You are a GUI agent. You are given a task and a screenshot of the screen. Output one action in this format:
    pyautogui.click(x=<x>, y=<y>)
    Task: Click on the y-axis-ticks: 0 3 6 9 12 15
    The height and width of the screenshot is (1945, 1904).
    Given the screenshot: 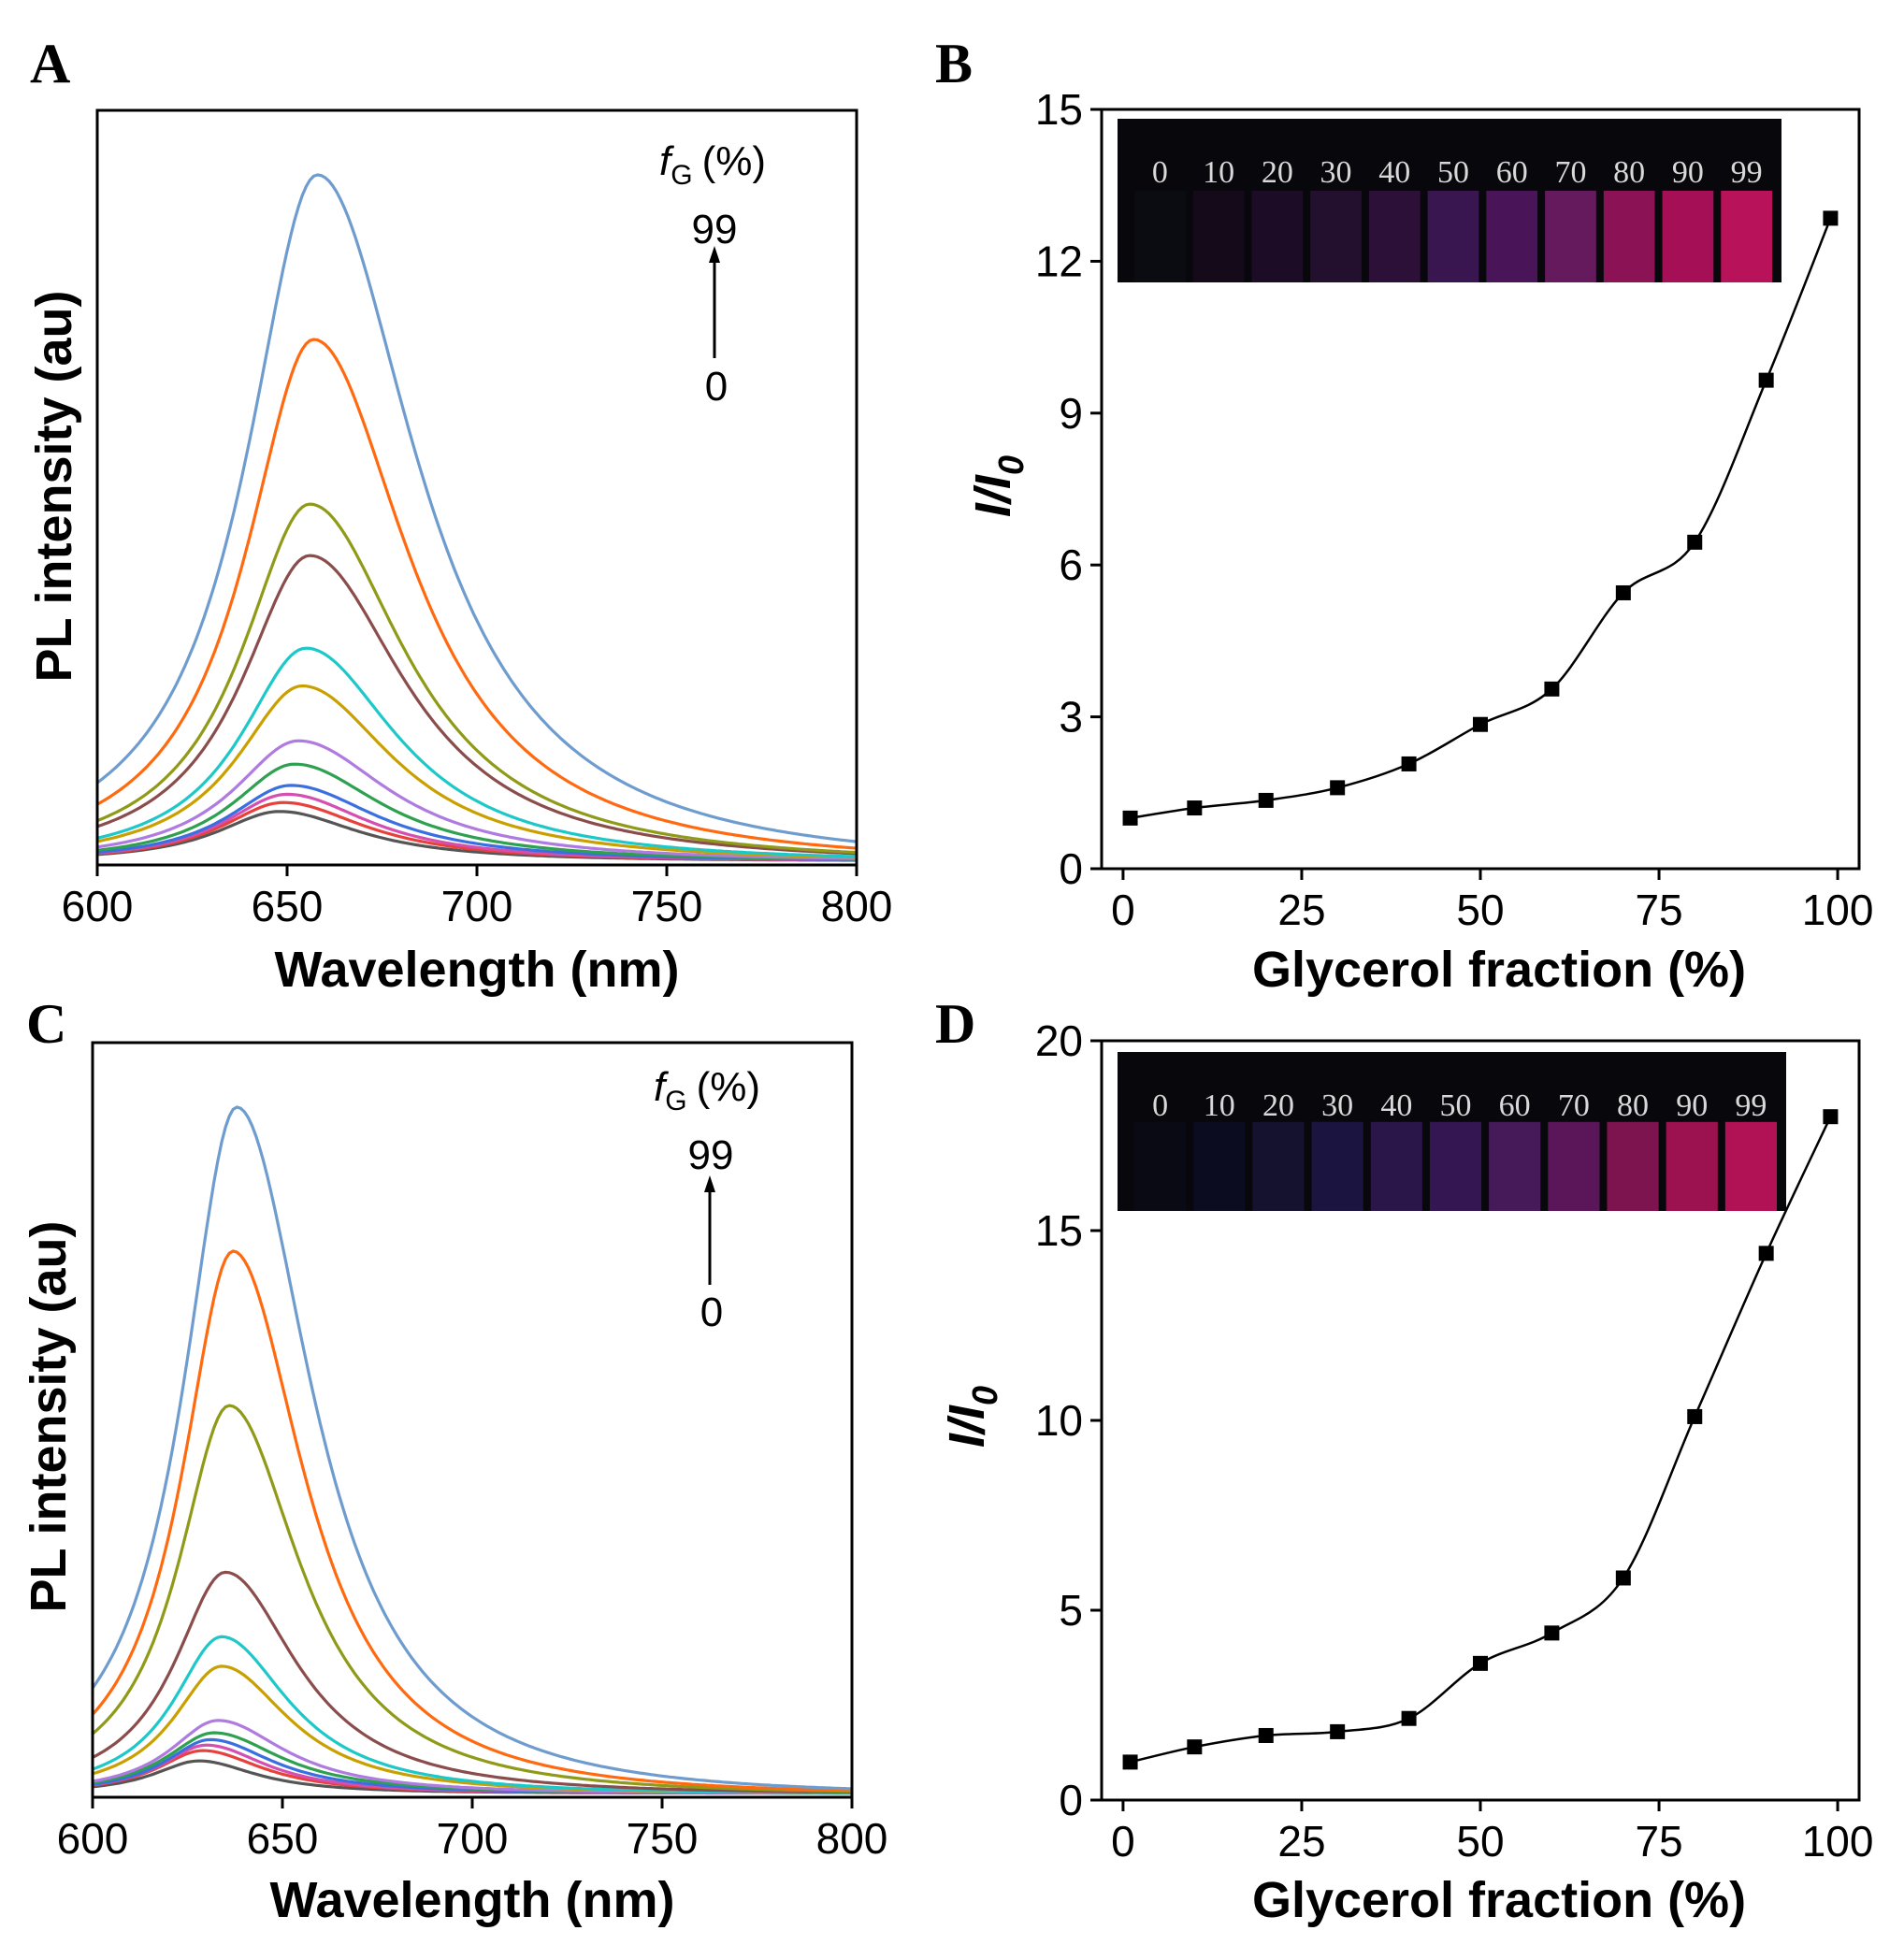 What is the action you would take?
    pyautogui.click(x=1068, y=489)
    